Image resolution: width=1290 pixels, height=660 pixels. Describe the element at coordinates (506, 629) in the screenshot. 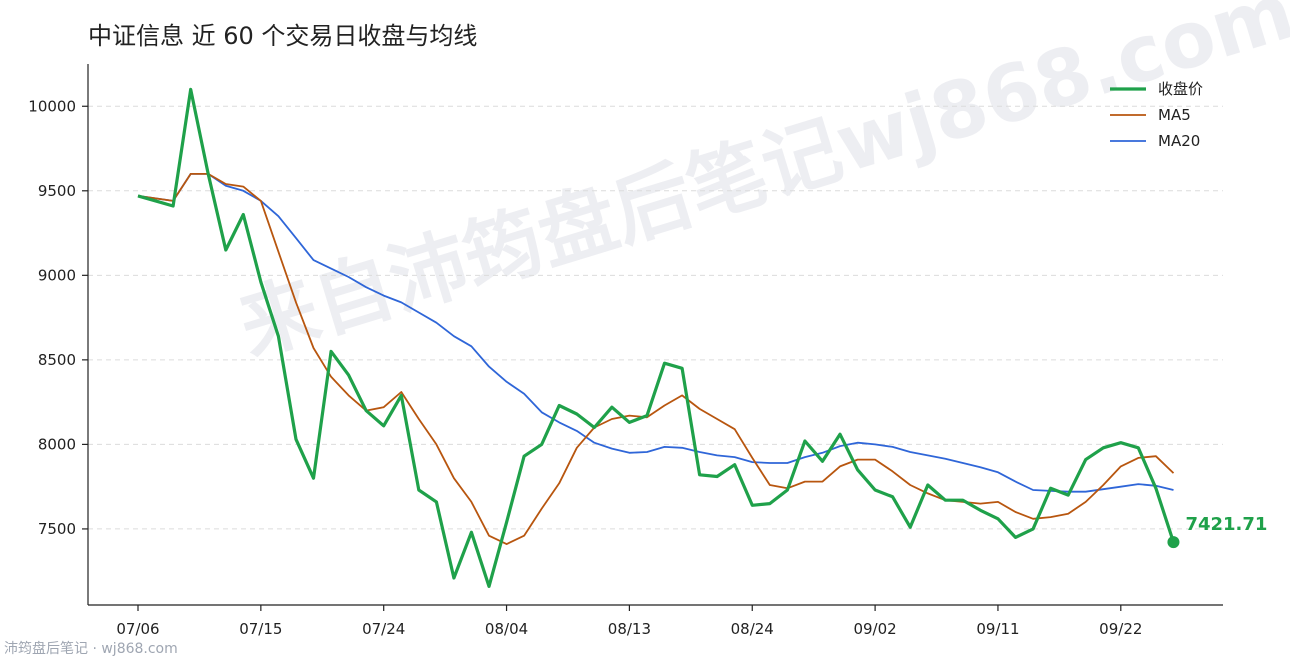

I see `x-tick-label: 08/04` at that location.